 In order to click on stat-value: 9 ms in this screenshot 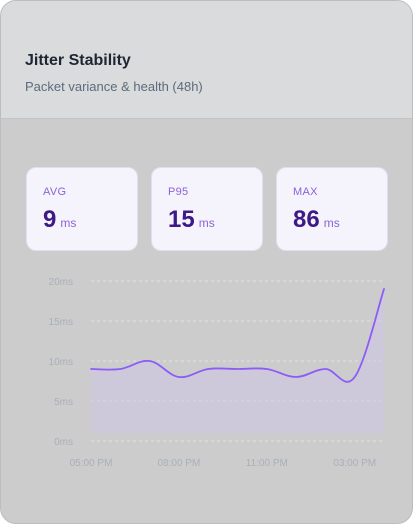, I will do `click(59, 220)`.